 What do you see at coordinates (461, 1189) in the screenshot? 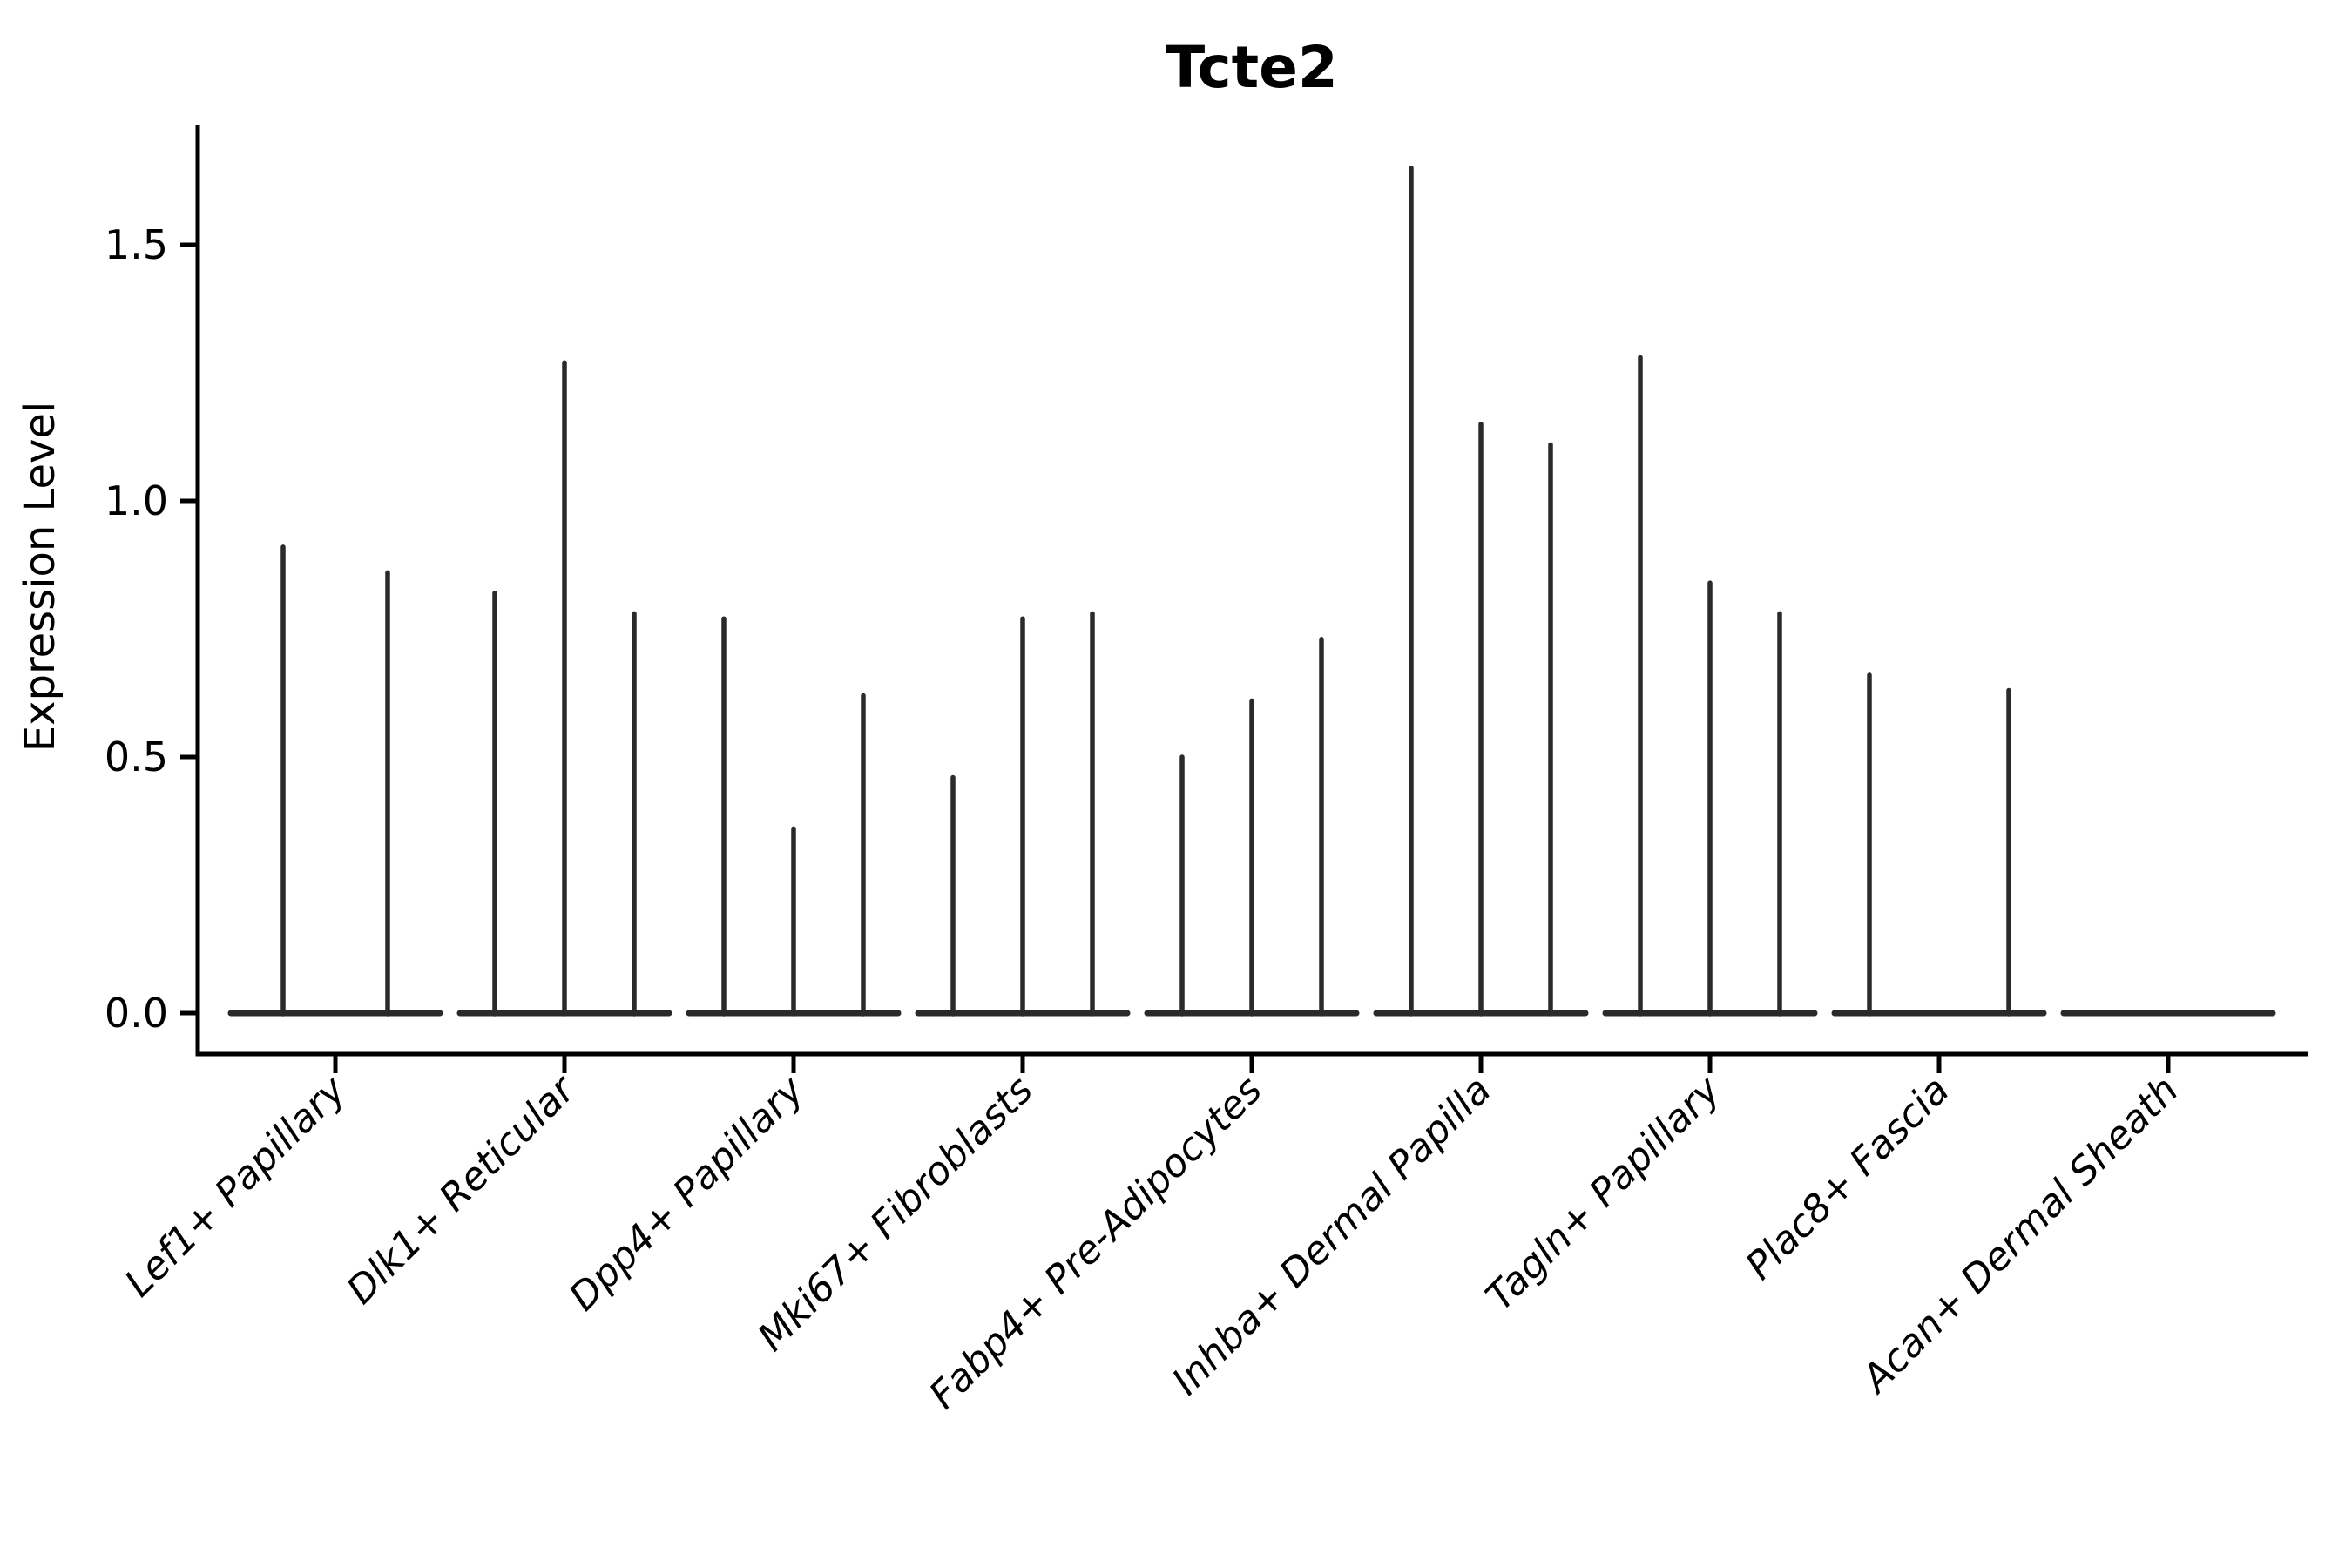
I see `x-tick-label: Dlk1+ Reticular` at bounding box center [461, 1189].